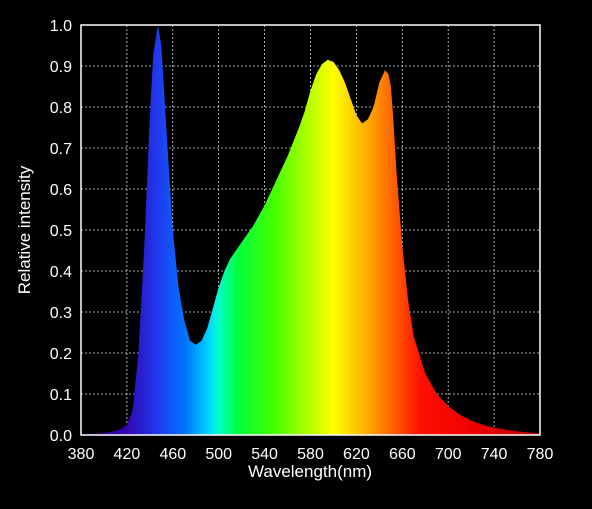 The width and height of the screenshot is (592, 509). I want to click on y-tick-label: 0.2, so click(61, 354).